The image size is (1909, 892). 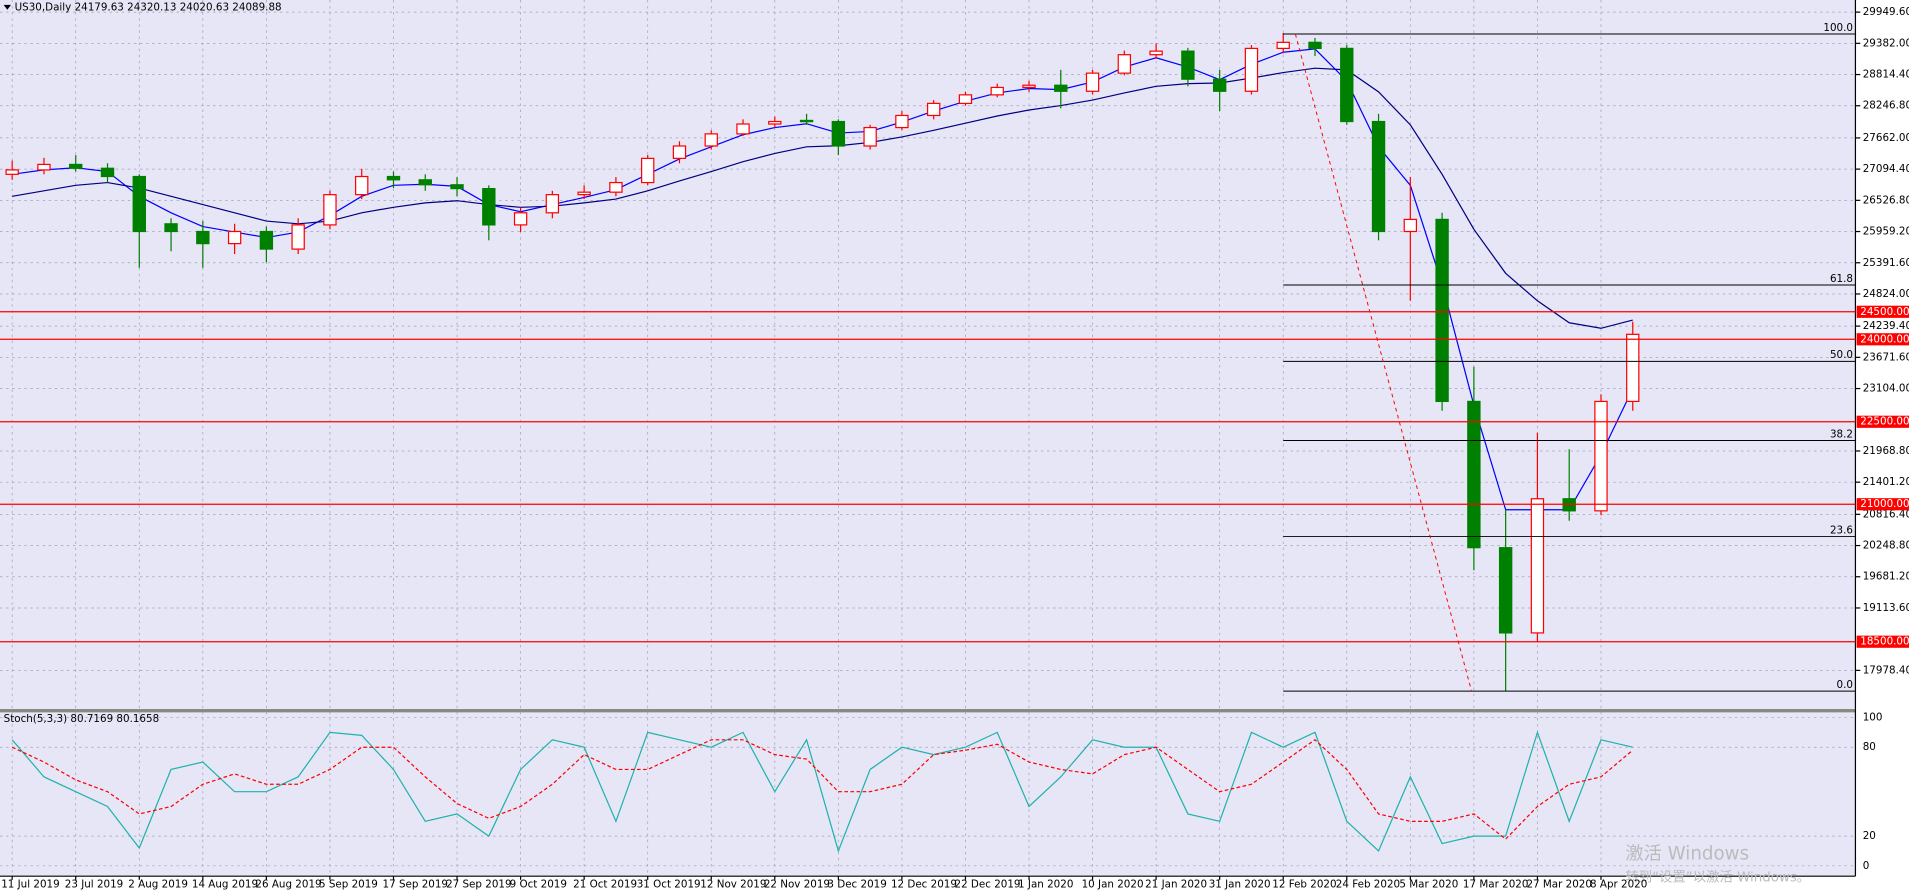 What do you see at coordinates (1886, 482) in the screenshot?
I see `y-tick-label: 21401.20` at bounding box center [1886, 482].